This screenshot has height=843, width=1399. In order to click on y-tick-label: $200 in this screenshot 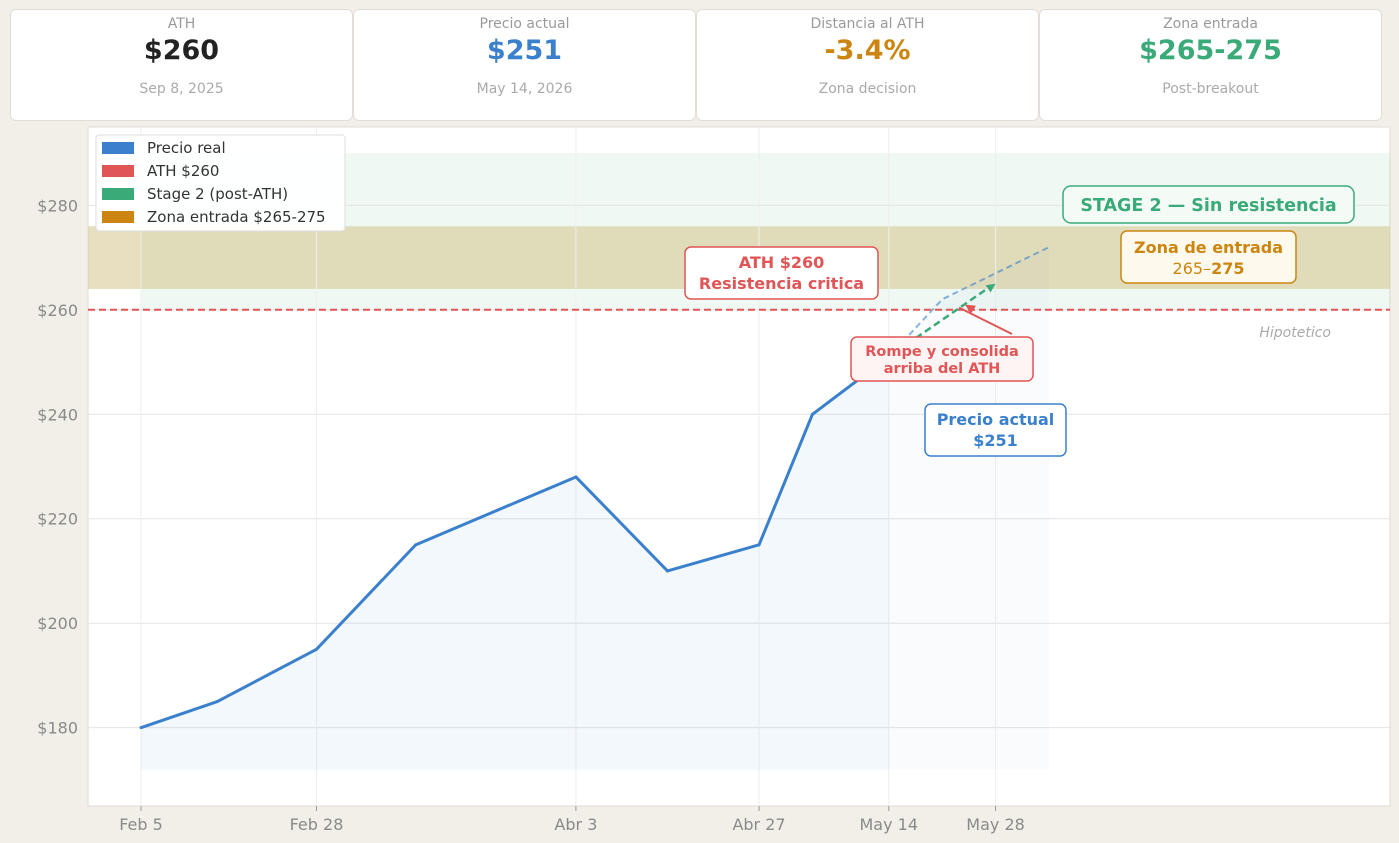, I will do `click(57, 623)`.